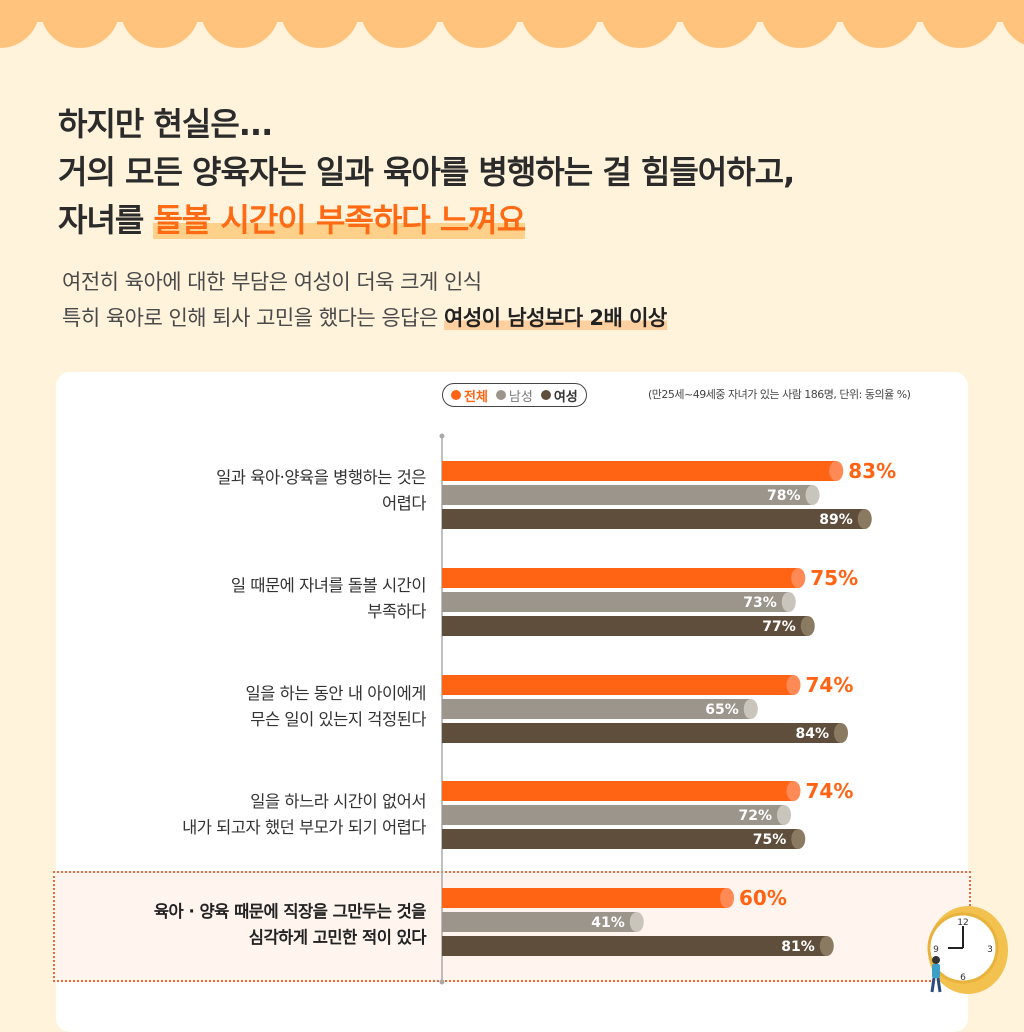 The height and width of the screenshot is (1032, 1024). I want to click on chart-legend: 전체 남성 여성, so click(514, 395).